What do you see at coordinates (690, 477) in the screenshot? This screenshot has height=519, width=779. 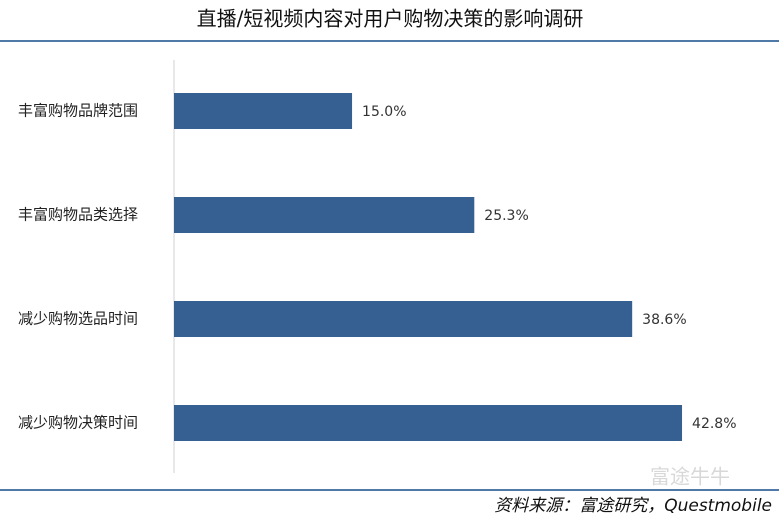 I see `watermark: 富途牛牛` at bounding box center [690, 477].